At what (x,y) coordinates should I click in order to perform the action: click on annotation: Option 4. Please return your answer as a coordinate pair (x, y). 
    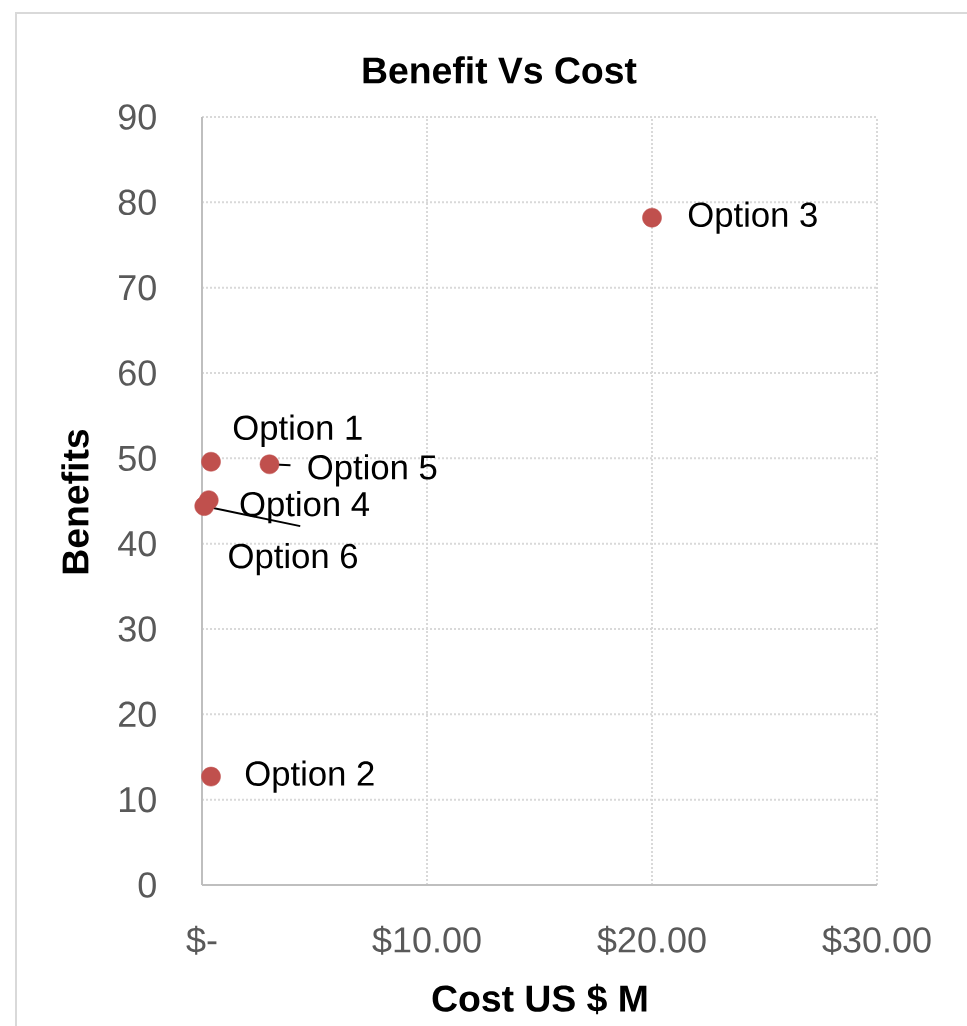
    Looking at the image, I should click on (305, 507).